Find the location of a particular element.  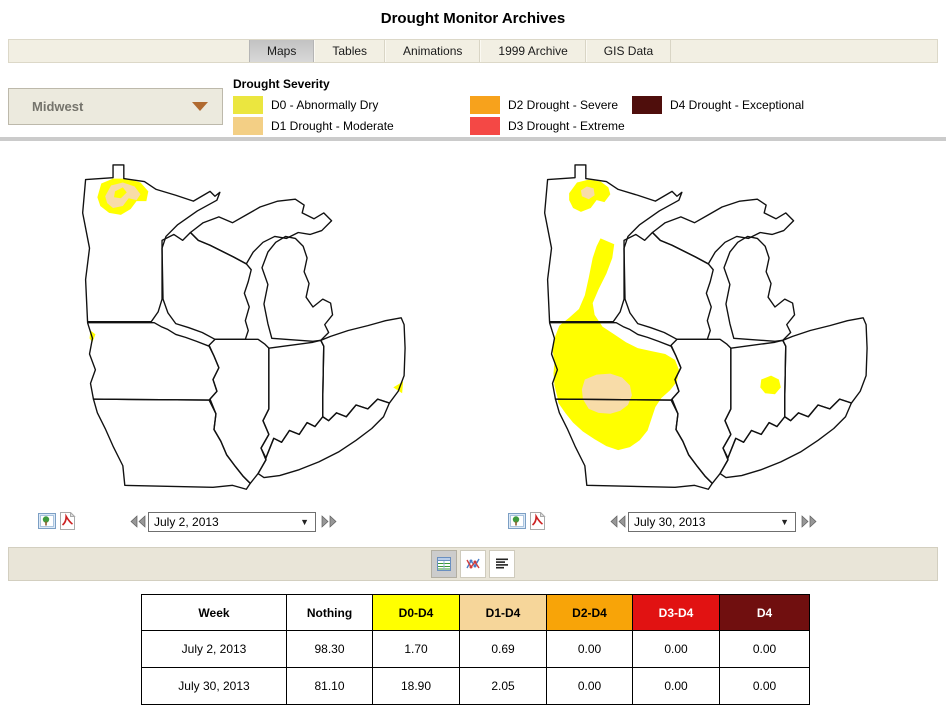

horizontal-divider is located at coordinates (473, 139).